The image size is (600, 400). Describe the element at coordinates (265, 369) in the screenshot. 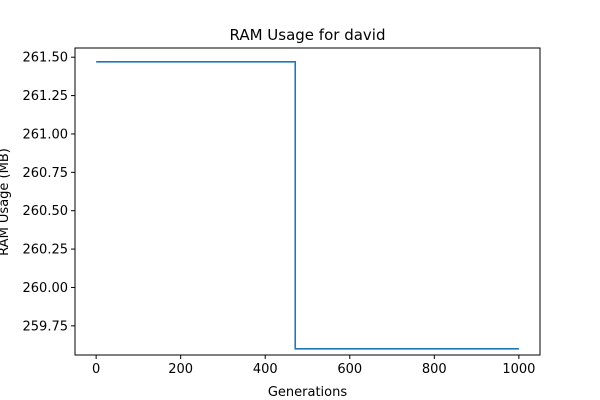

I see `x-tick-label: 400` at that location.